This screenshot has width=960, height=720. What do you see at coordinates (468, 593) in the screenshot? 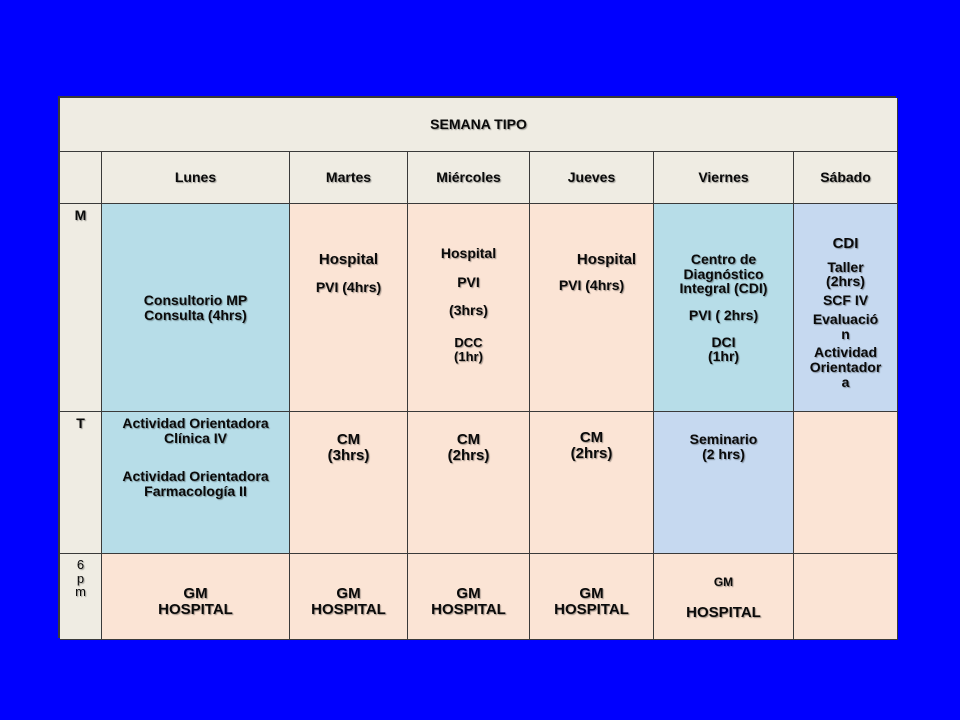
I see `evening-miercoles-line: GM` at bounding box center [468, 593].